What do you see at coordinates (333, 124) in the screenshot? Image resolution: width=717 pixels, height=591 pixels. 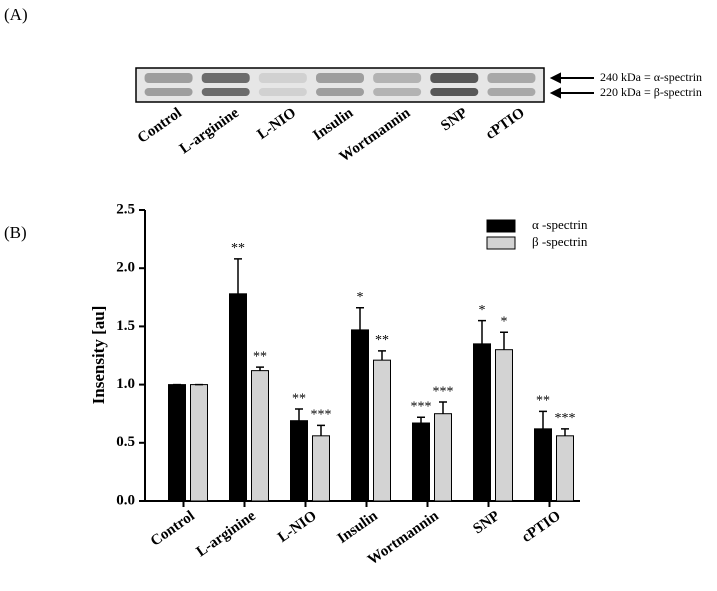 I see `lane-label: Insulin` at bounding box center [333, 124].